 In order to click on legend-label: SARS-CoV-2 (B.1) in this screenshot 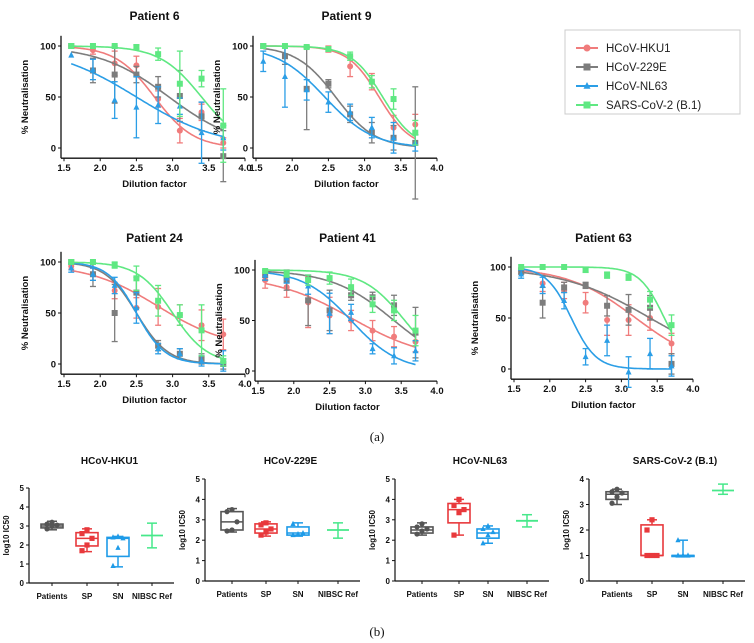, I will do `click(653, 106)`.